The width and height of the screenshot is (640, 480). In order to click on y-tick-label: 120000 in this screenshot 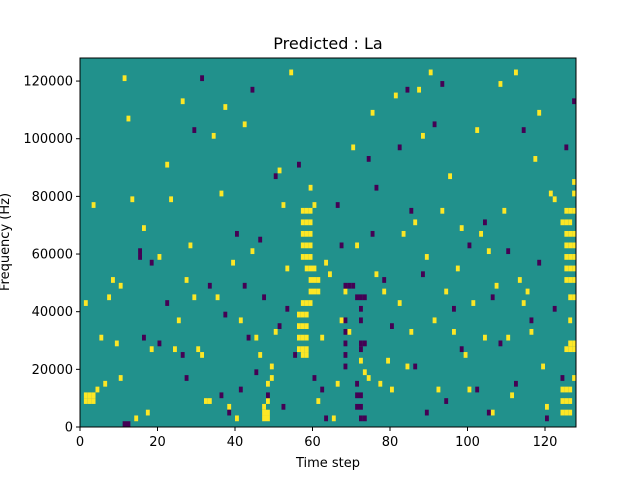, I will do `click(48, 82)`.